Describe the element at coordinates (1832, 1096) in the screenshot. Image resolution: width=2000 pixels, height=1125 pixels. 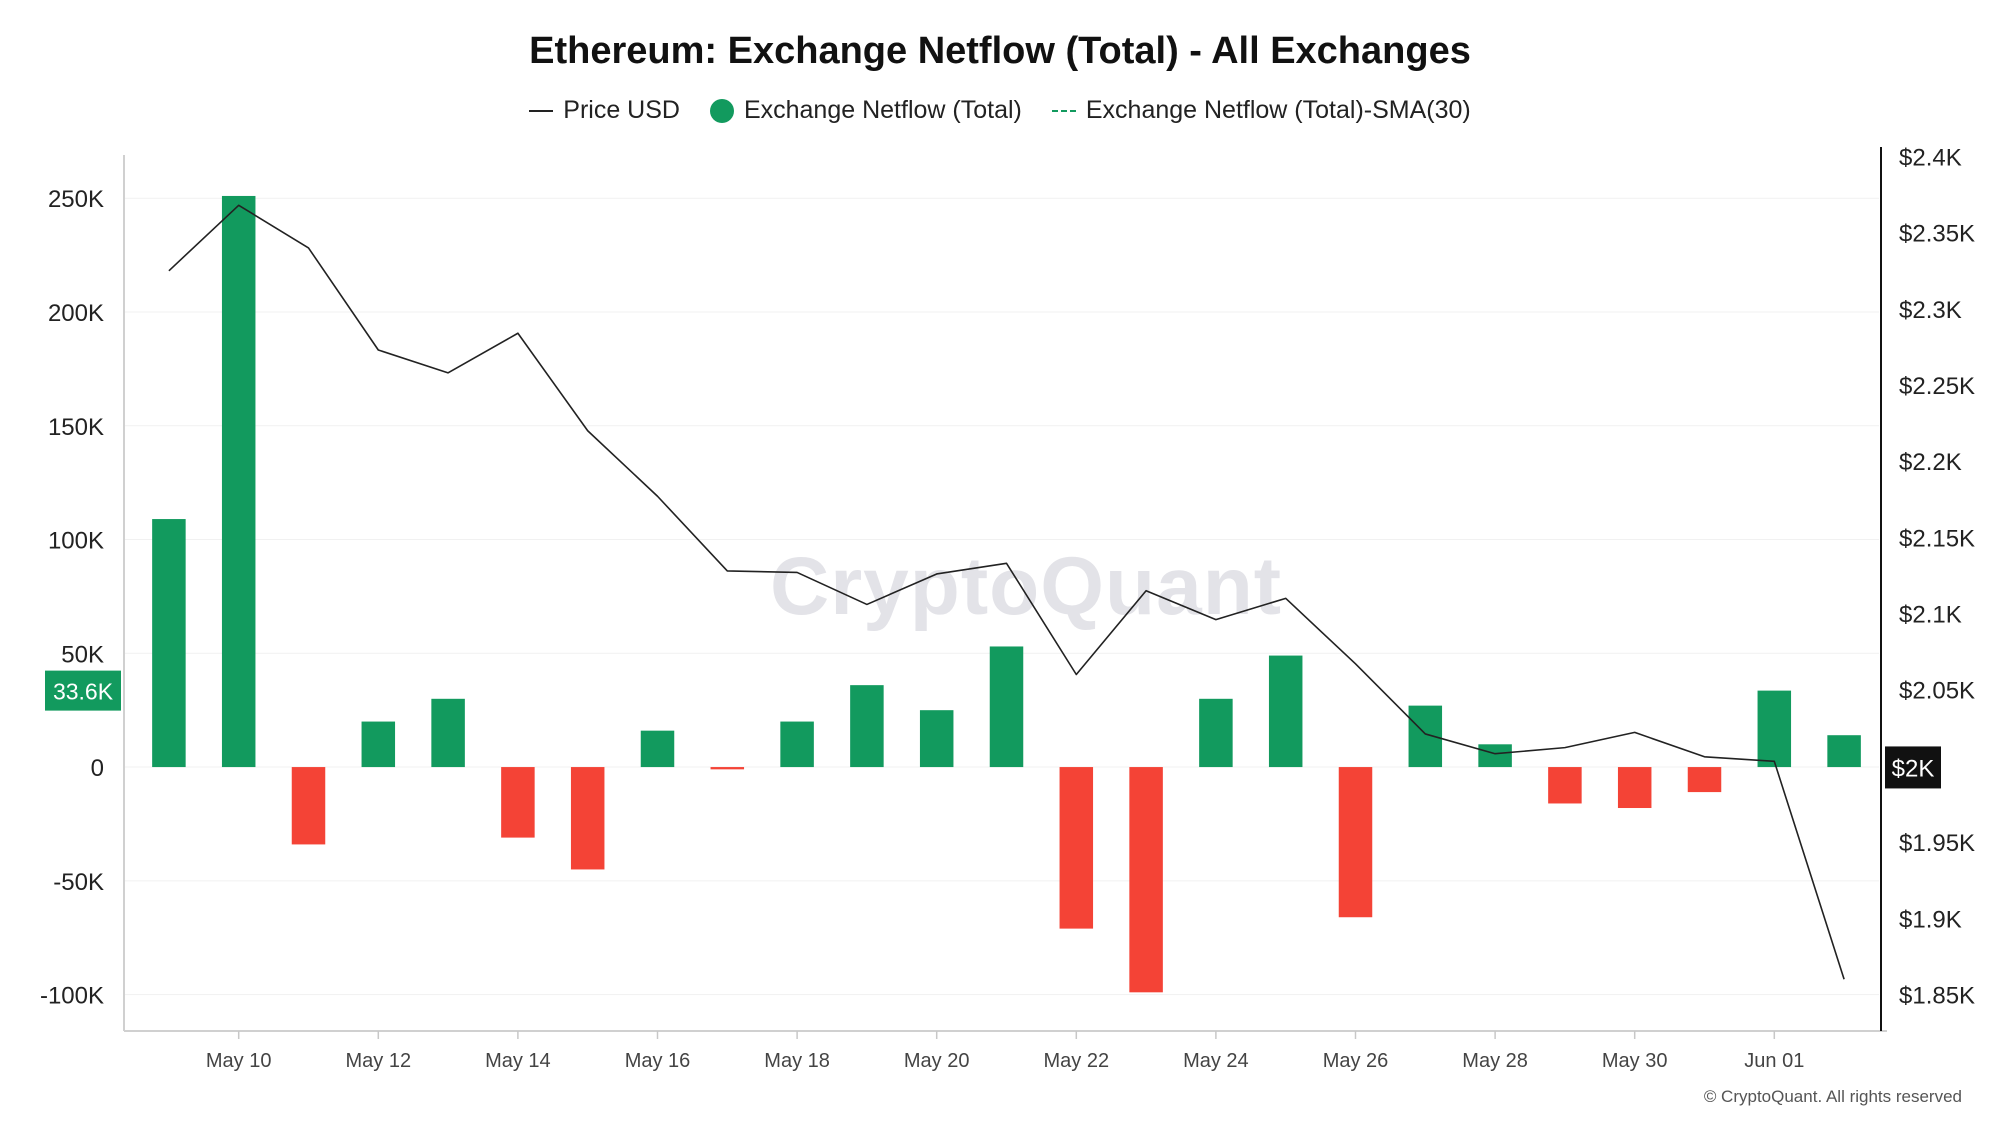
I see `copyright-text: © CryptoQuant. All rights reserved` at that location.